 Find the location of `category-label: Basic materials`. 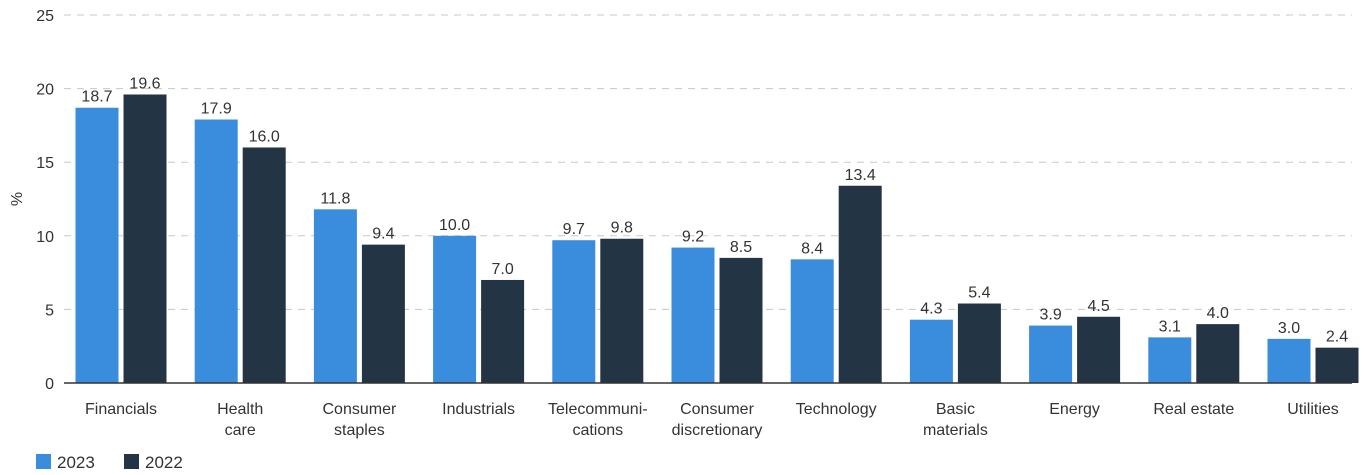

category-label: Basic materials is located at coordinates (955, 420).